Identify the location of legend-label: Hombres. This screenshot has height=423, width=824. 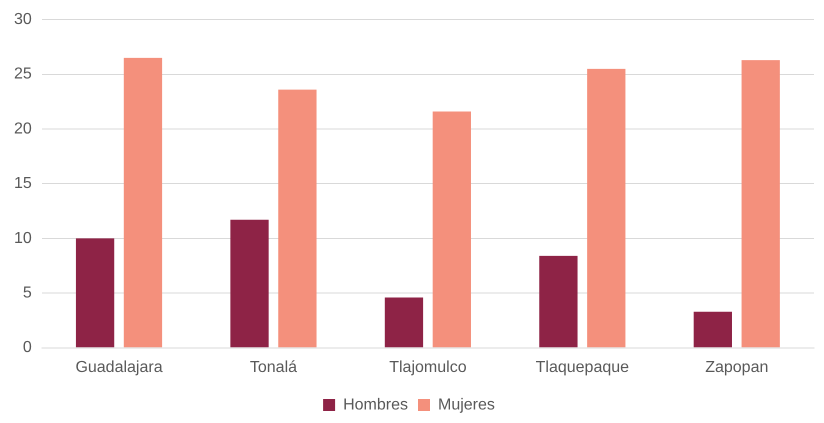
(375, 405).